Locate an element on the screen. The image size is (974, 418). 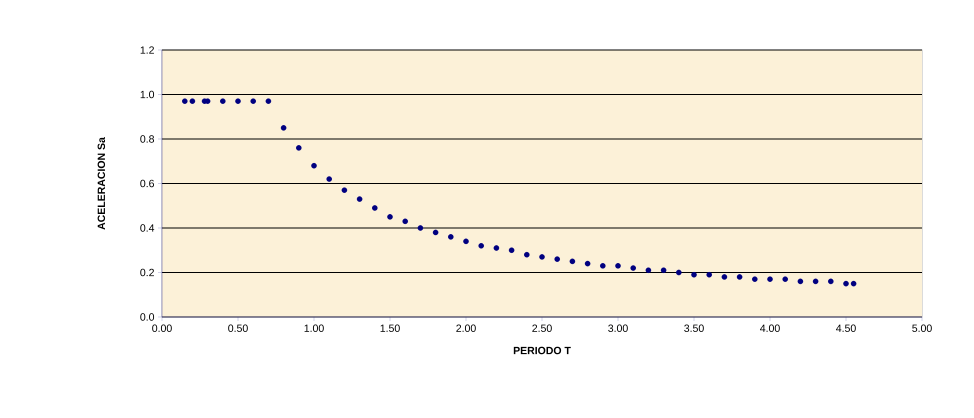
x-tick-label: 0.50 is located at coordinates (238, 328).